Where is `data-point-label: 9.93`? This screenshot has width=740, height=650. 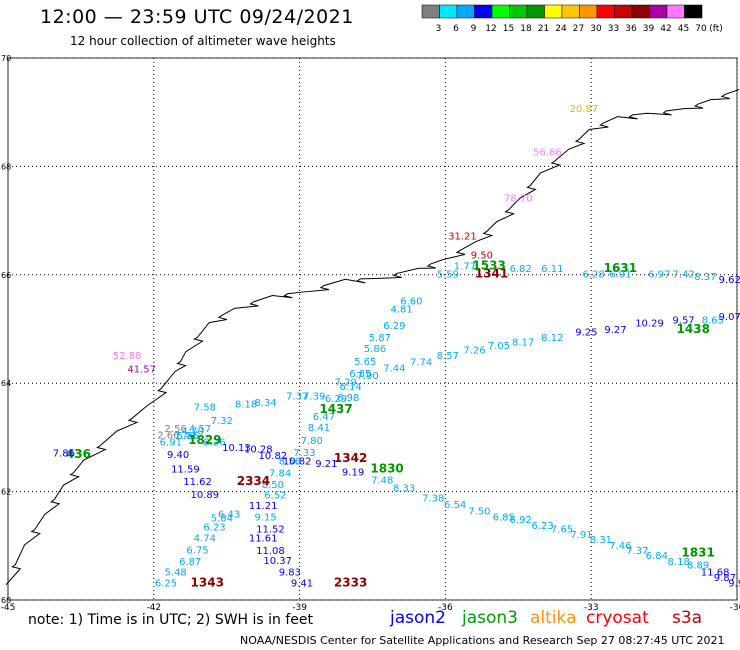
data-point-label: 9.93 is located at coordinates (734, 583).